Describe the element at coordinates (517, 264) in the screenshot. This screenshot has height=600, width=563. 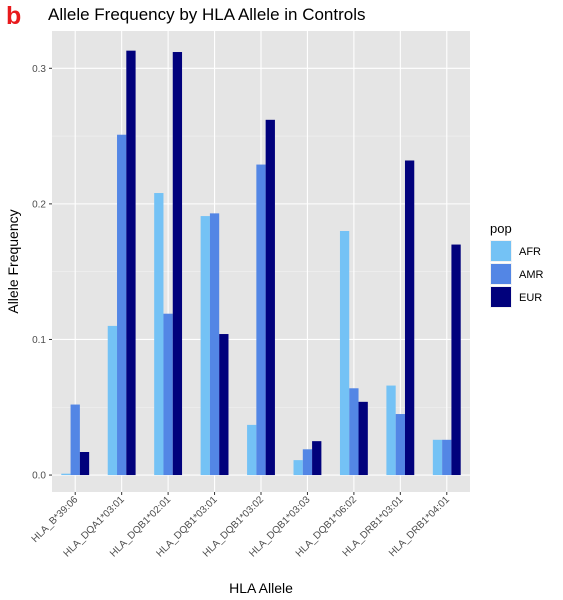
I see `legend: pop AFR AMR EUR` at that location.